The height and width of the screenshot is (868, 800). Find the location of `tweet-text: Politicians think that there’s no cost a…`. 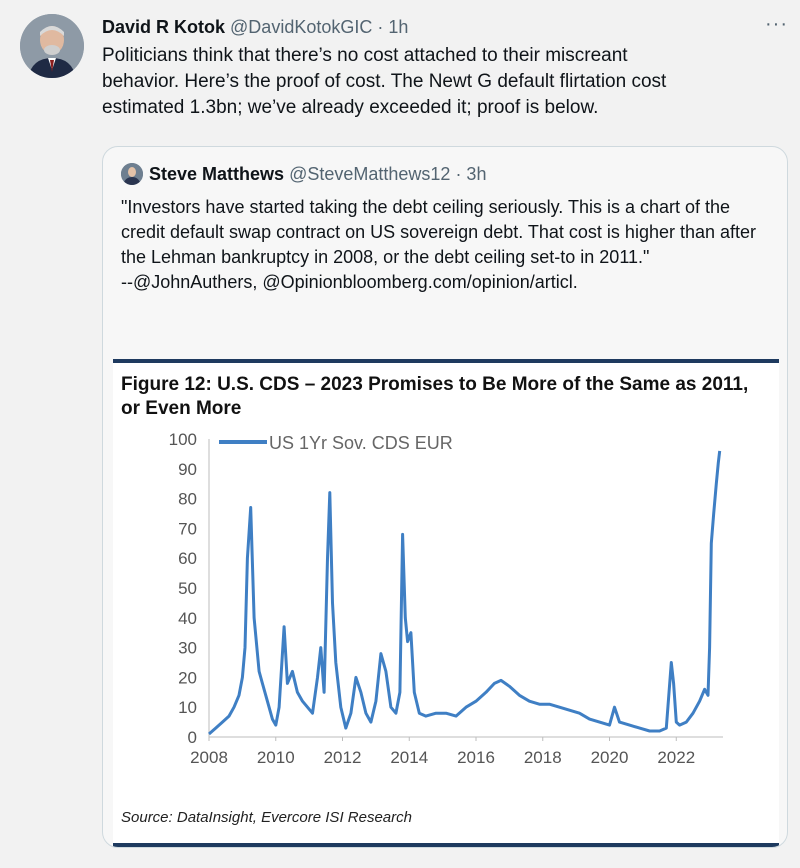

tweet-text: Politicians think that there’s no cost a… is located at coordinates (384, 81).